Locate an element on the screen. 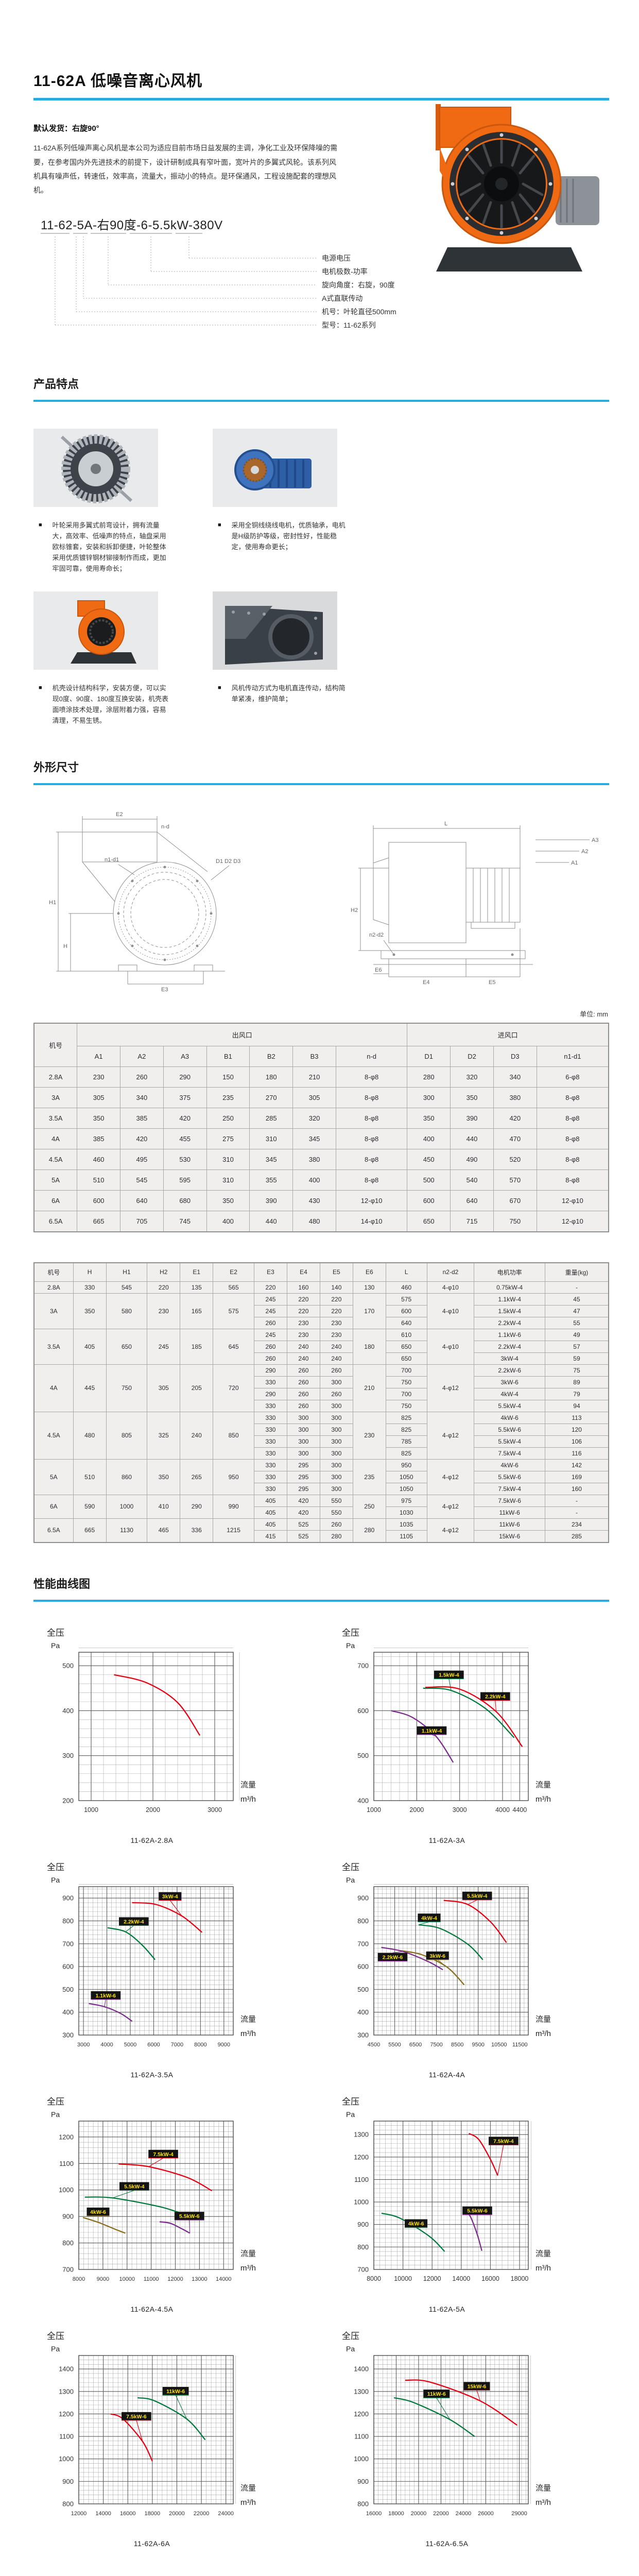  table-cell: 480 is located at coordinates (314, 1221).